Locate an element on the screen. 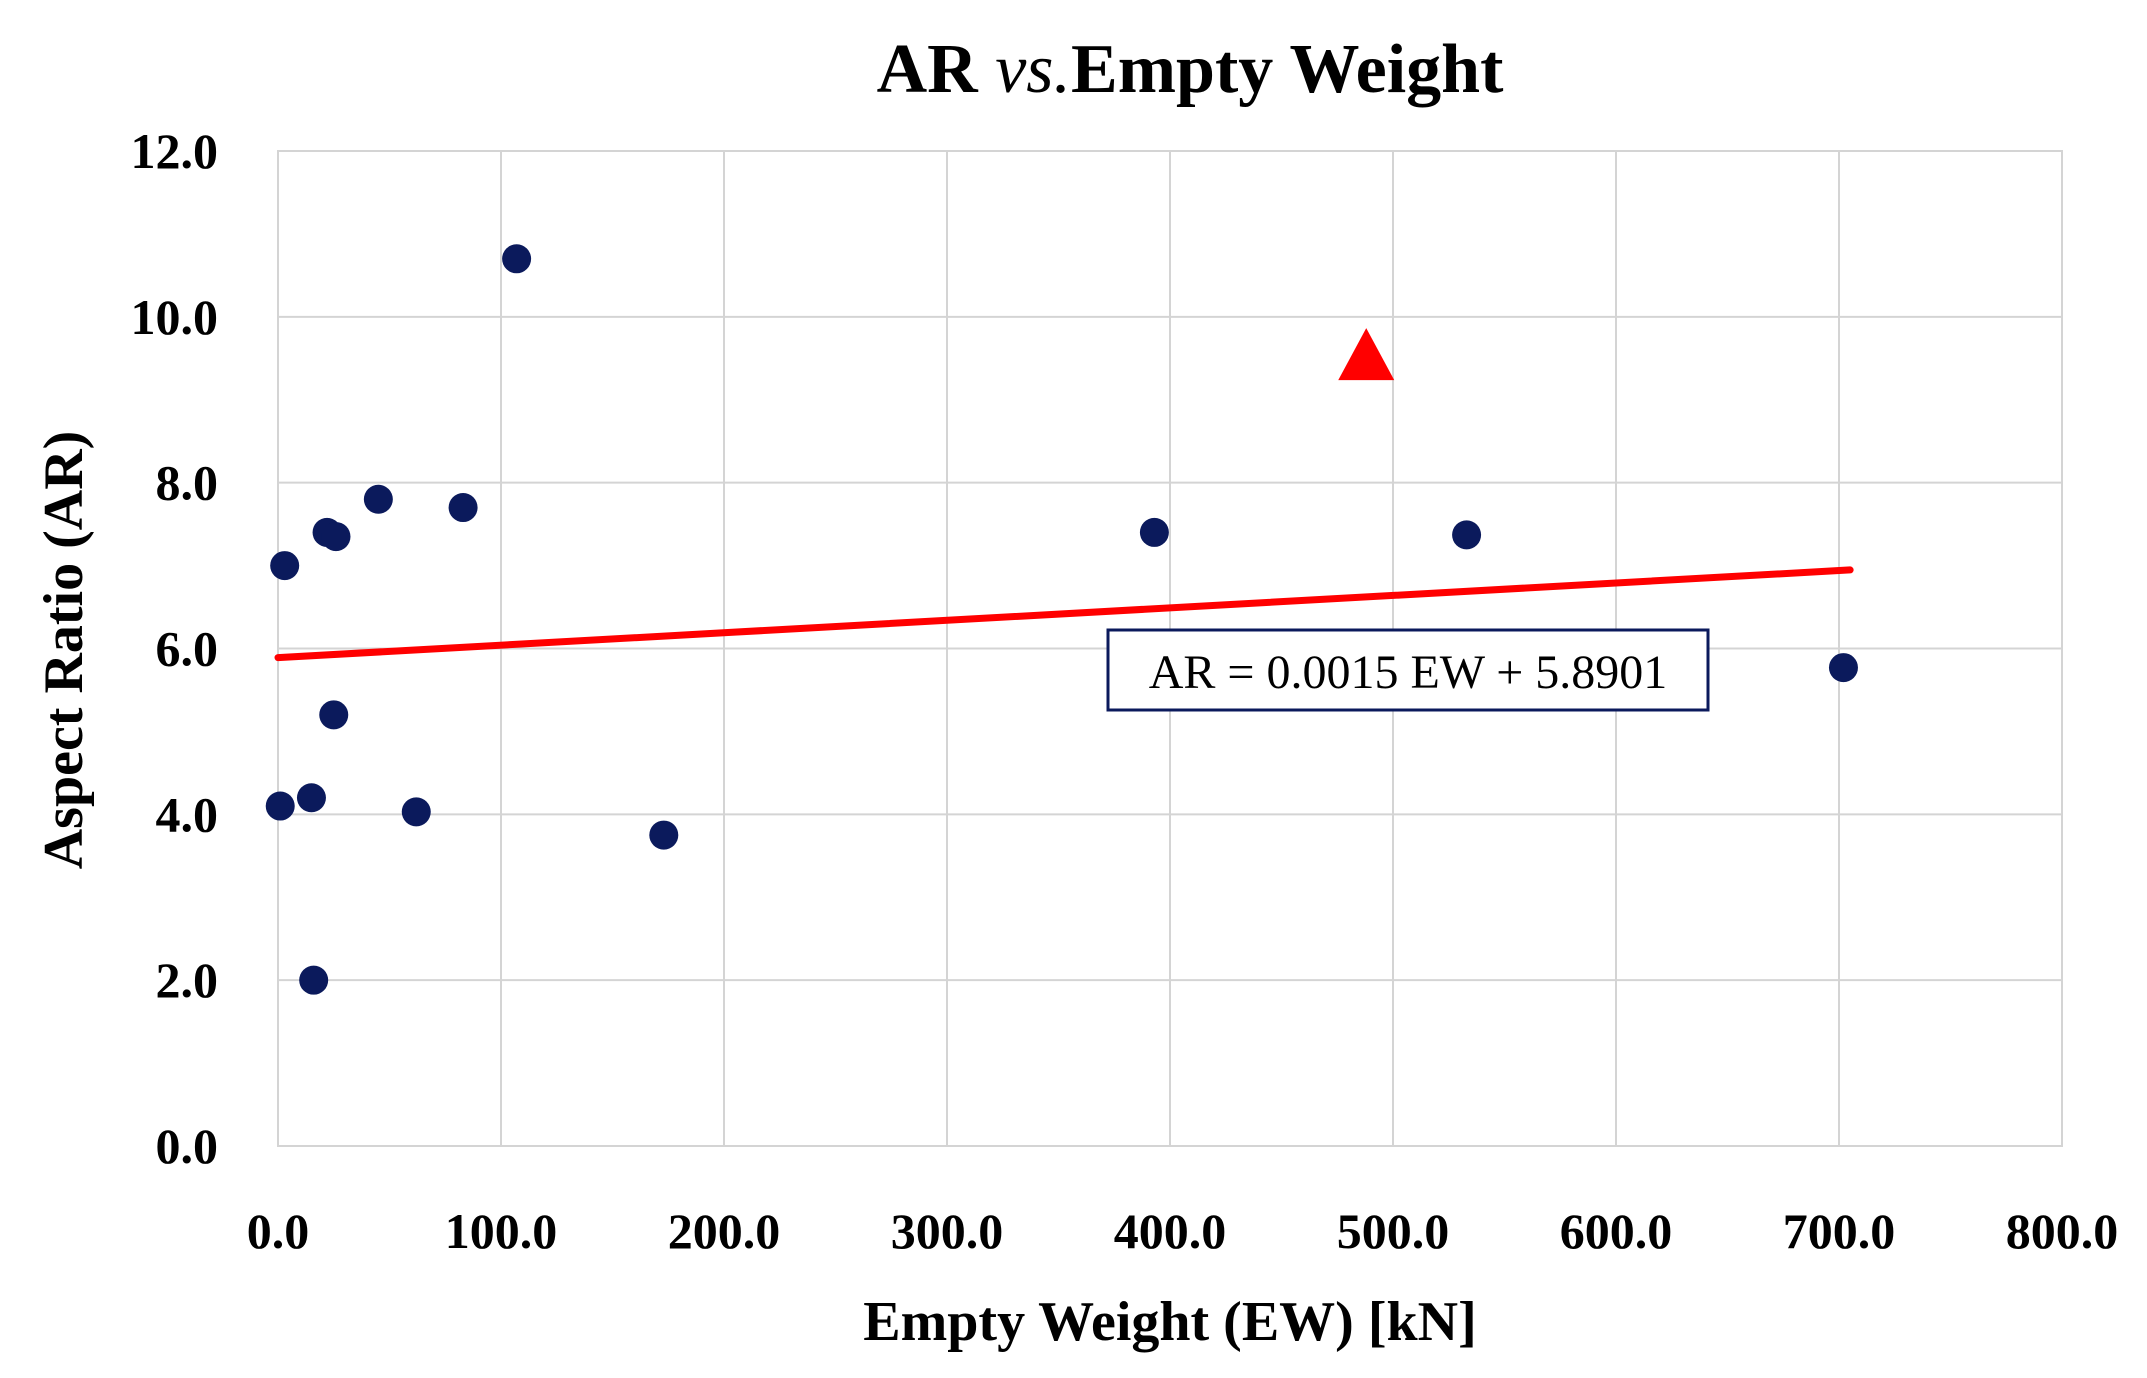 The image size is (2147, 1378). x-tick-label: 600.0 is located at coordinates (1616, 1231).